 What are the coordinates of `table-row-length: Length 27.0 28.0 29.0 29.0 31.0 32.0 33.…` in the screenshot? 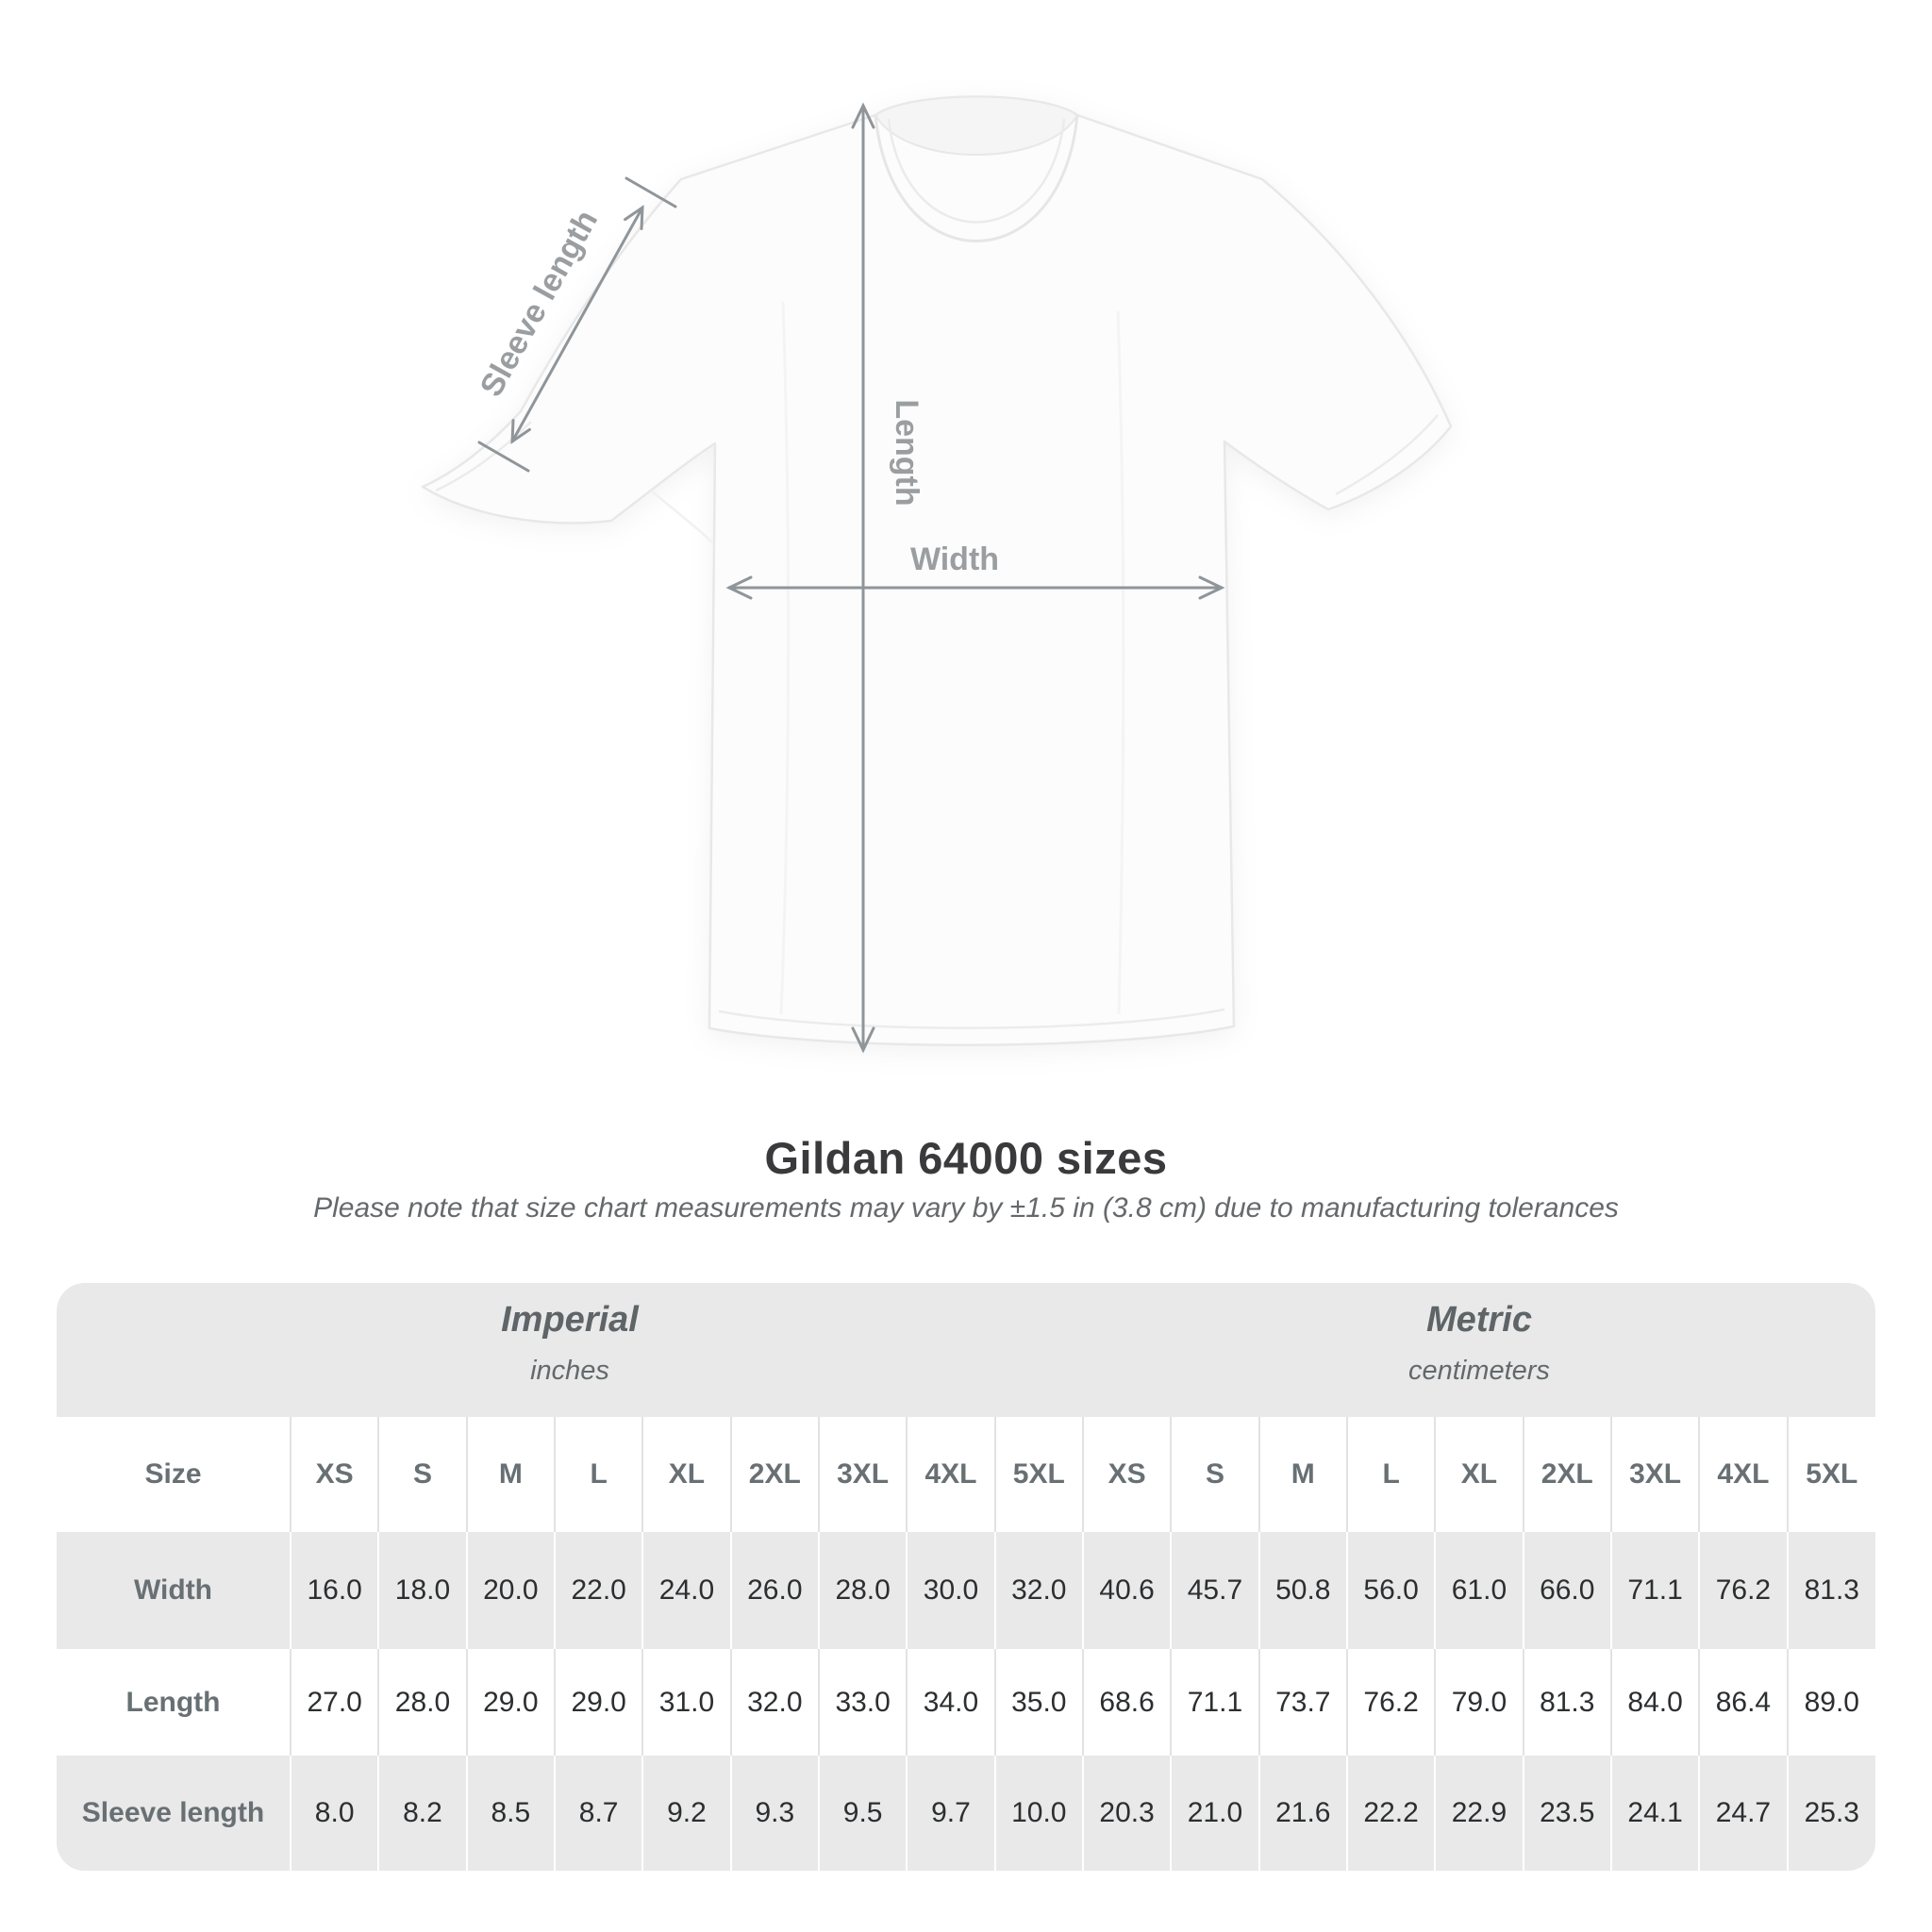 It's located at (966, 1702).